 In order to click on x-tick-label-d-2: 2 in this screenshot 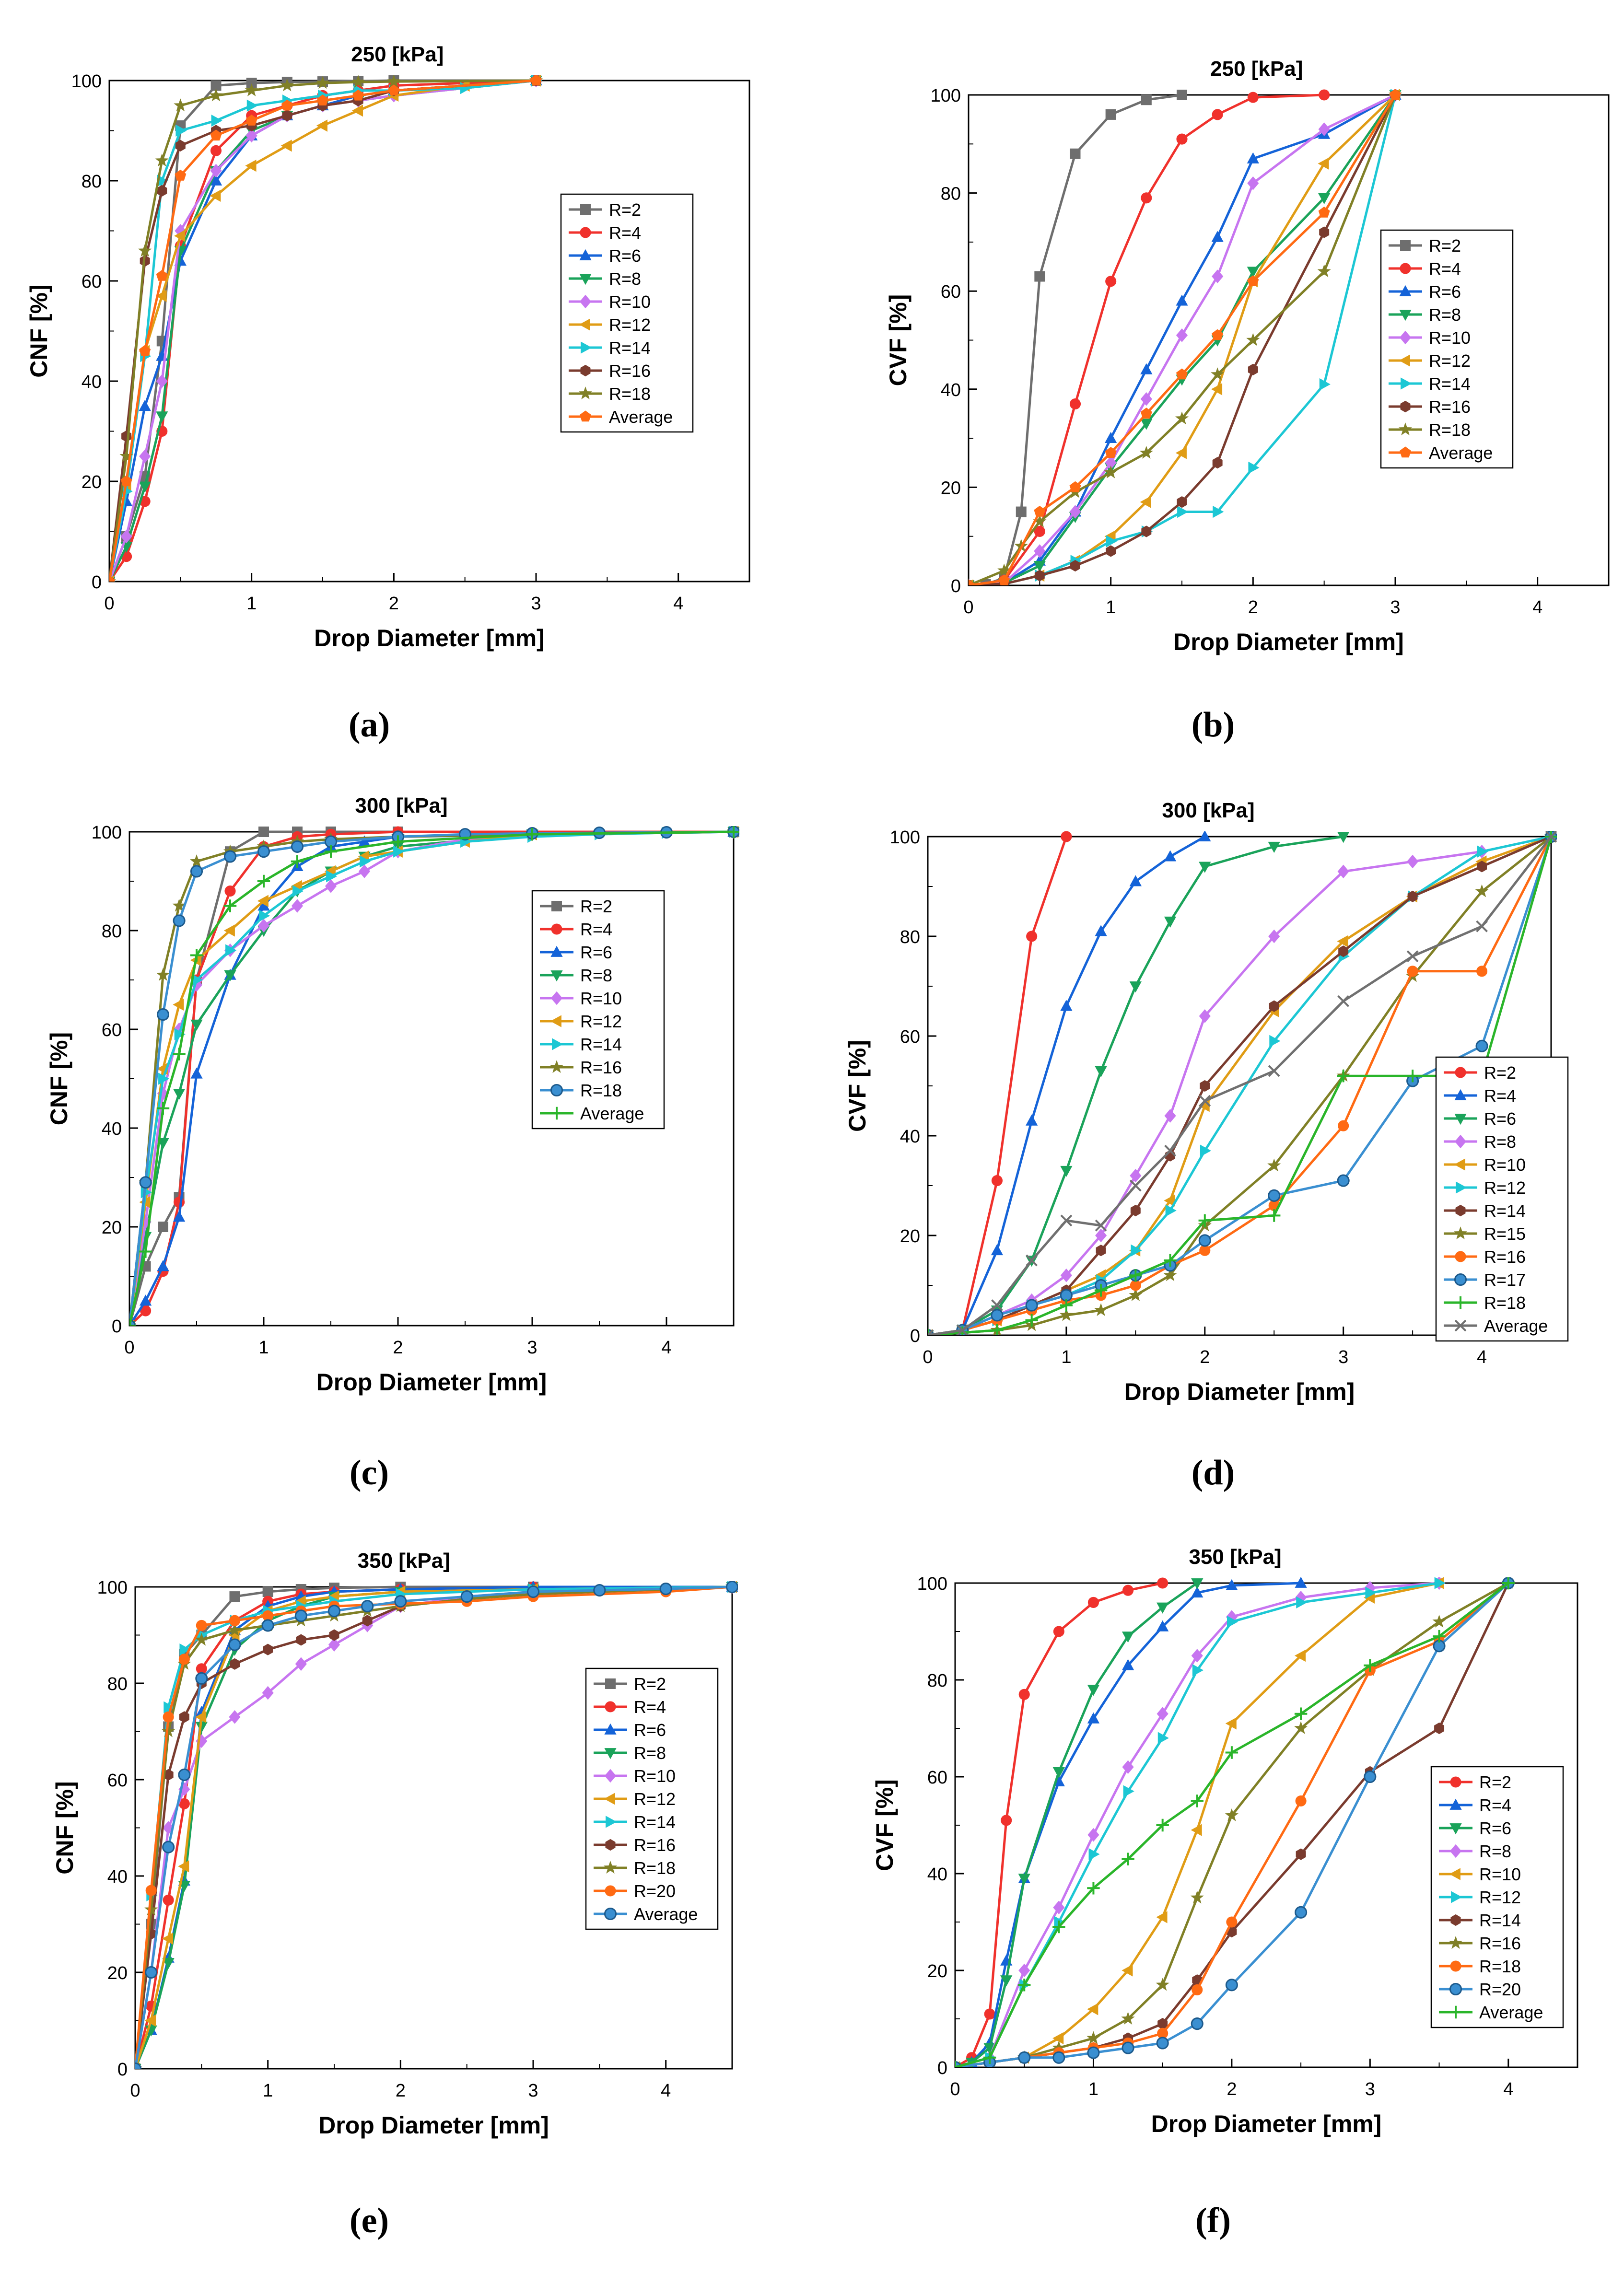, I will do `click(1205, 1357)`.